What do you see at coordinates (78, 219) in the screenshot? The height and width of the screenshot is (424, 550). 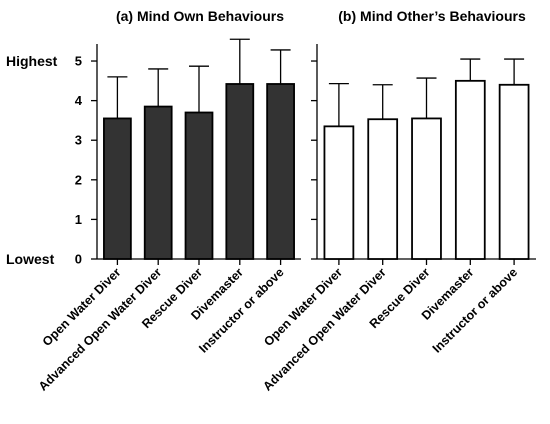 I see `y-tick-label: 1` at bounding box center [78, 219].